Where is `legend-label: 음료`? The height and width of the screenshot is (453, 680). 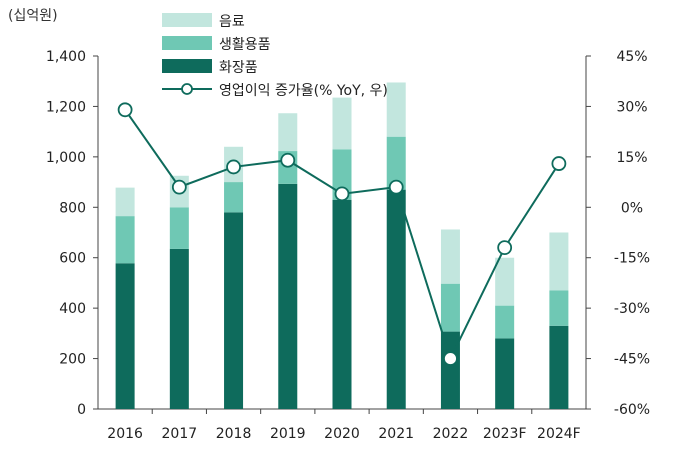 legend-label: 음료 is located at coordinates (232, 22).